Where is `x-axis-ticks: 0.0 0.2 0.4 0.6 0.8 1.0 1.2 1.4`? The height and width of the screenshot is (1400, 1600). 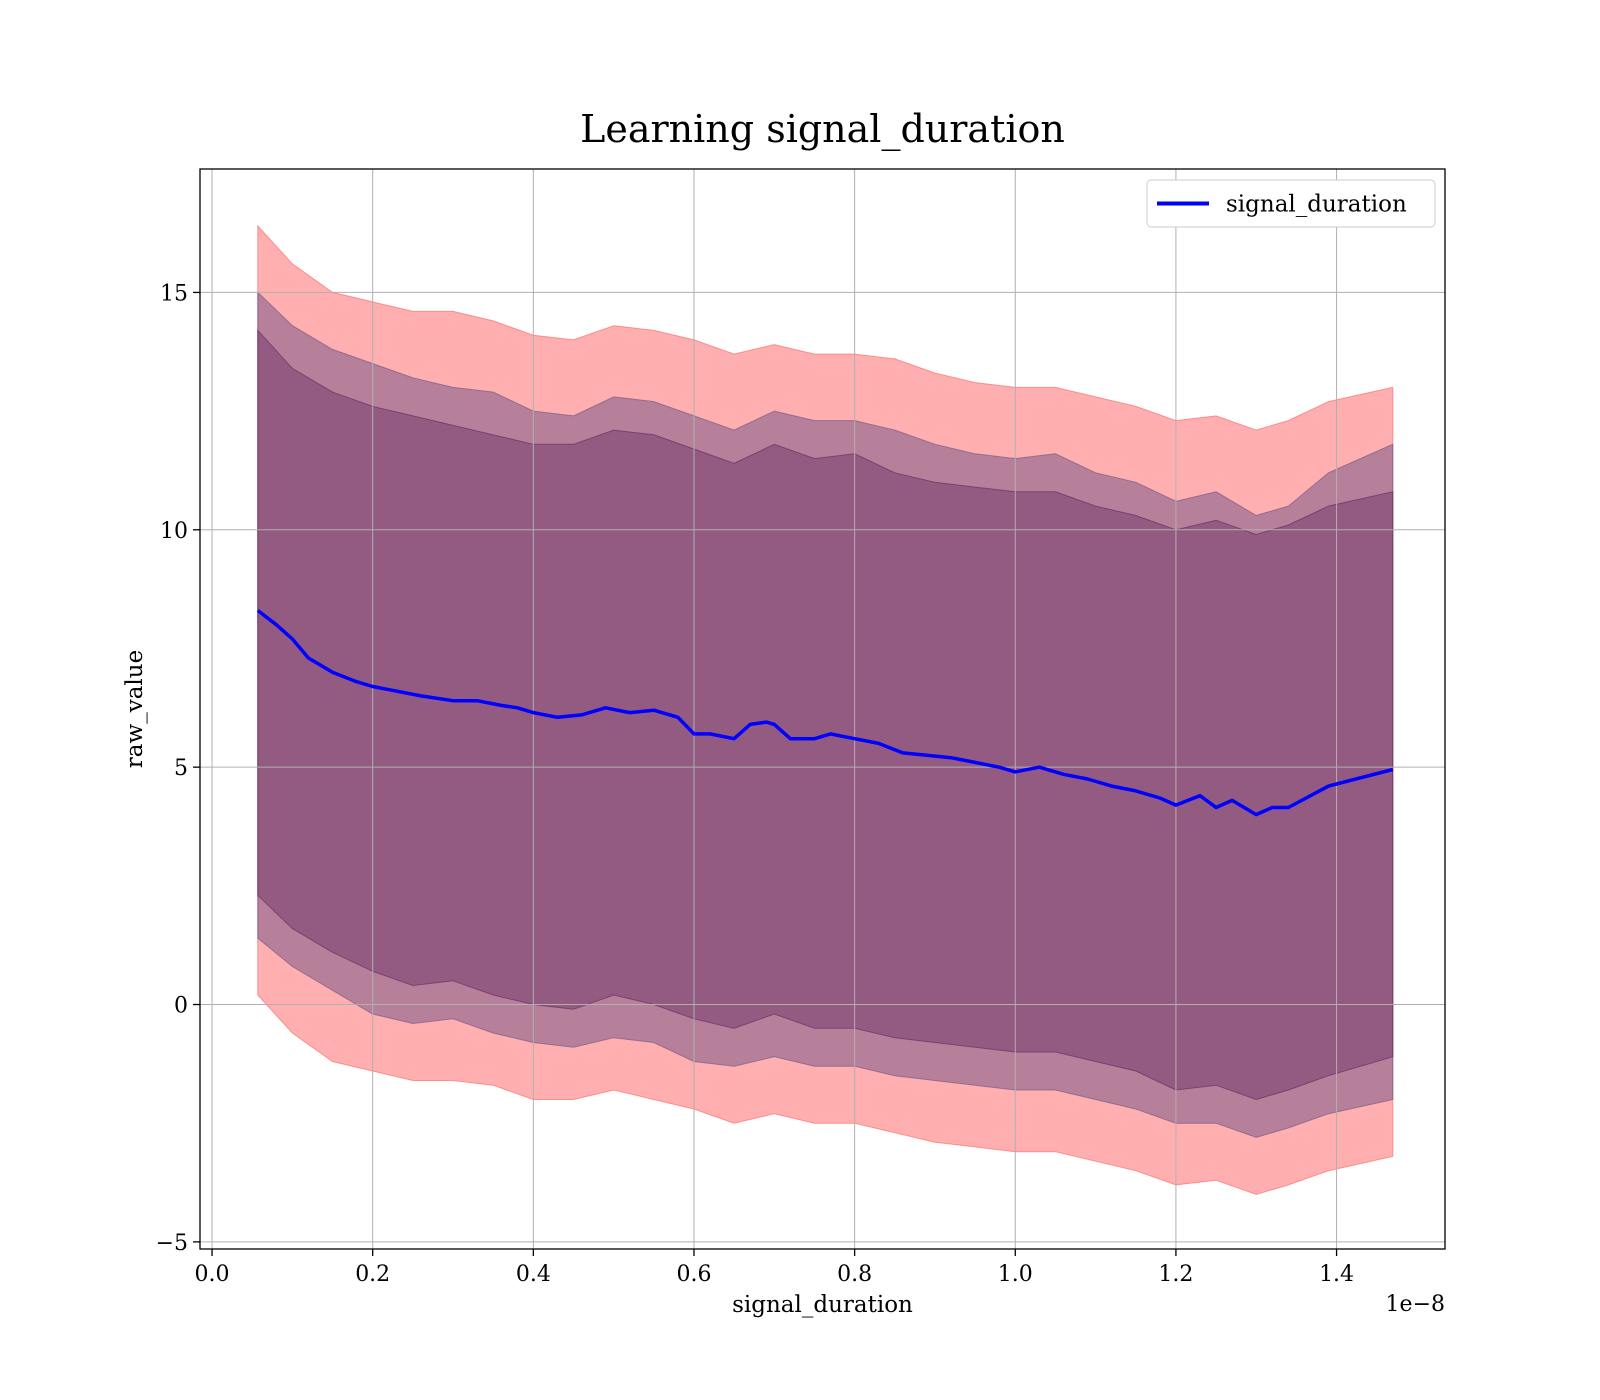 x-axis-ticks: 0.0 0.2 0.4 0.6 0.8 1.0 1.2 1.4 is located at coordinates (774, 1268).